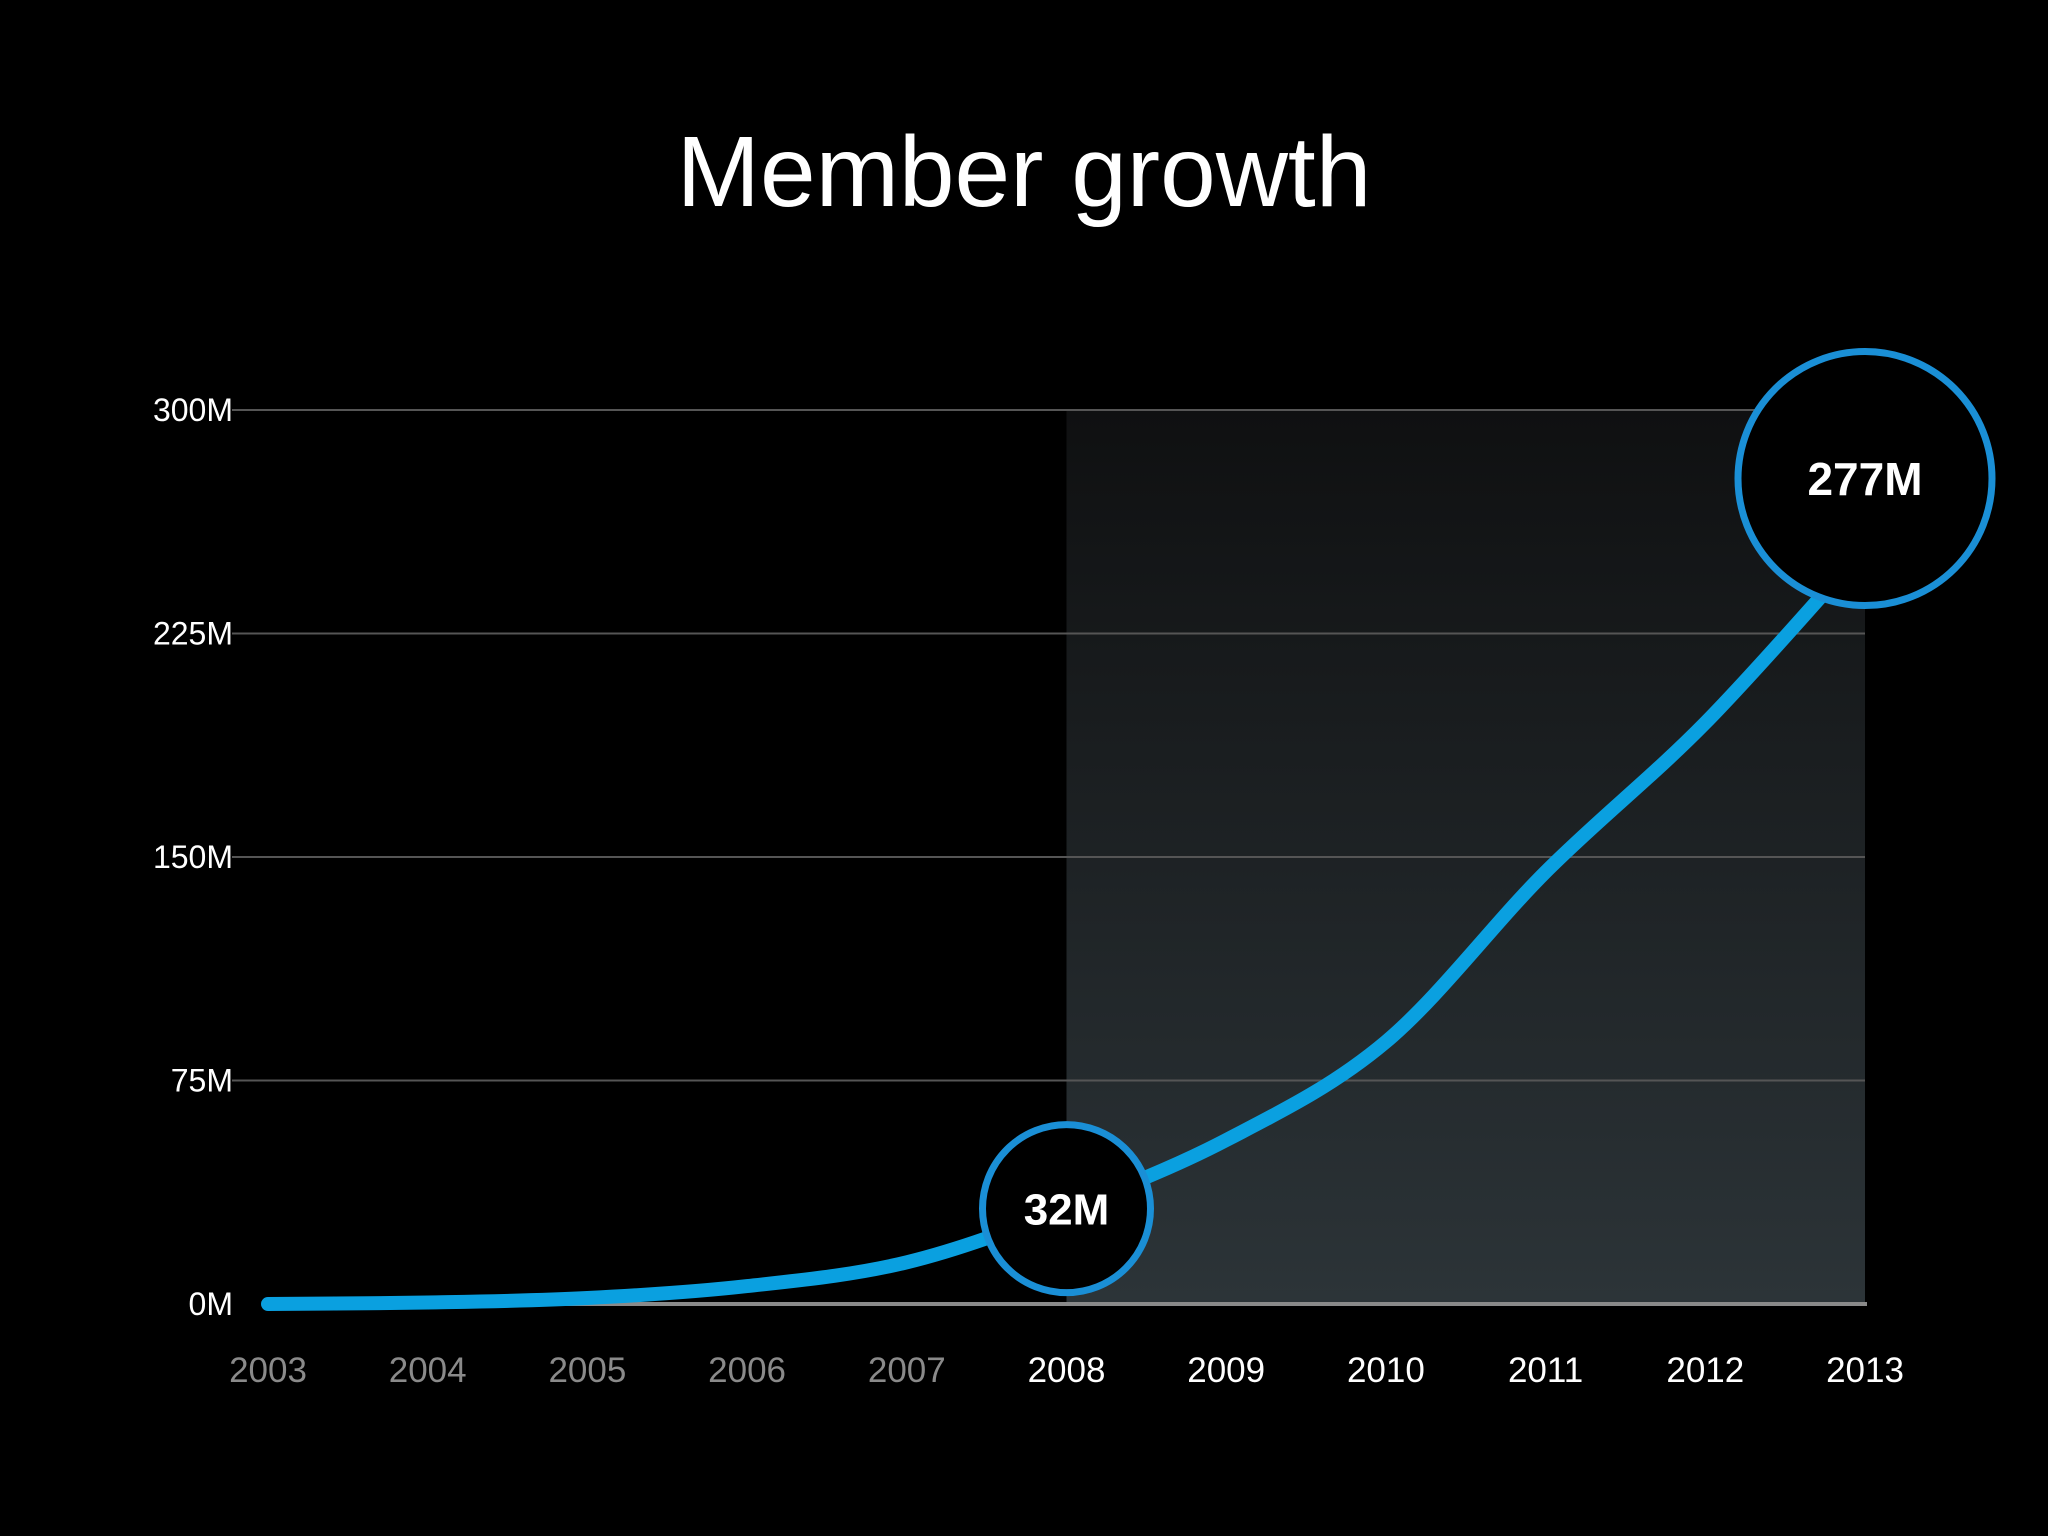  What do you see at coordinates (587, 1370) in the screenshot?
I see `x-tick-label: 2005` at bounding box center [587, 1370].